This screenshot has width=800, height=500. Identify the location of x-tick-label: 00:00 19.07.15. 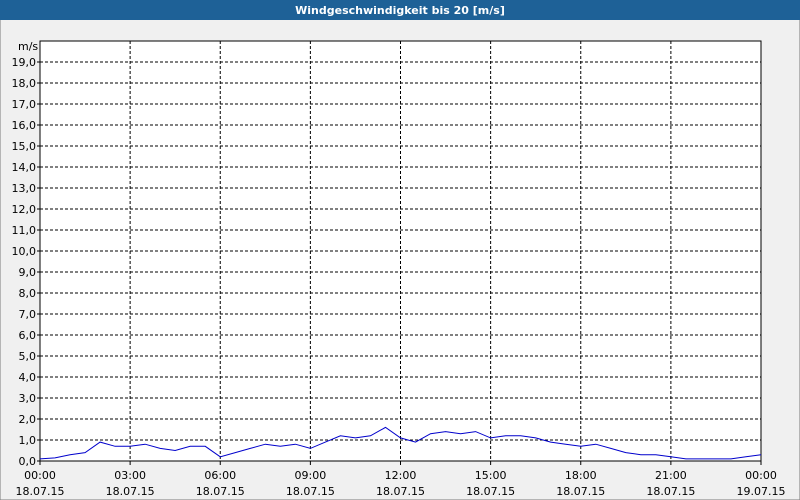
(761, 483).